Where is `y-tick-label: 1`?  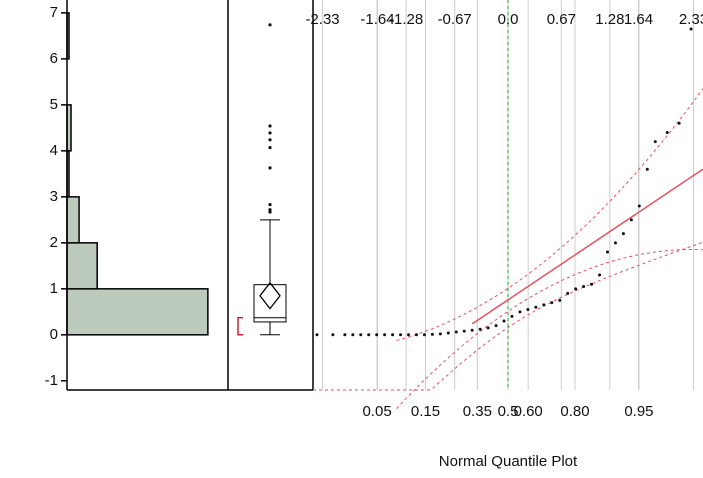
y-tick-label: 1 is located at coordinates (54, 288).